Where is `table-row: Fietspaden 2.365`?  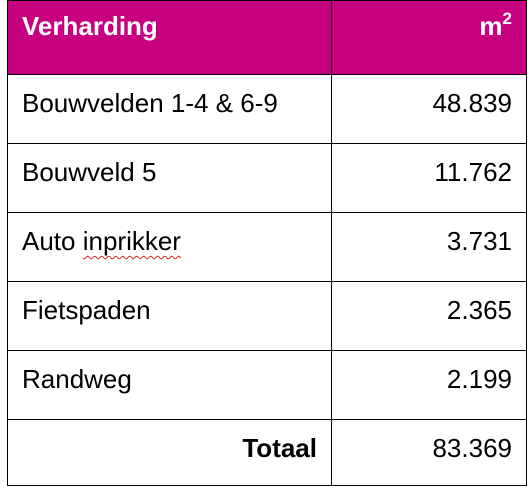
table-row: Fietspaden 2.365 is located at coordinates (267, 316).